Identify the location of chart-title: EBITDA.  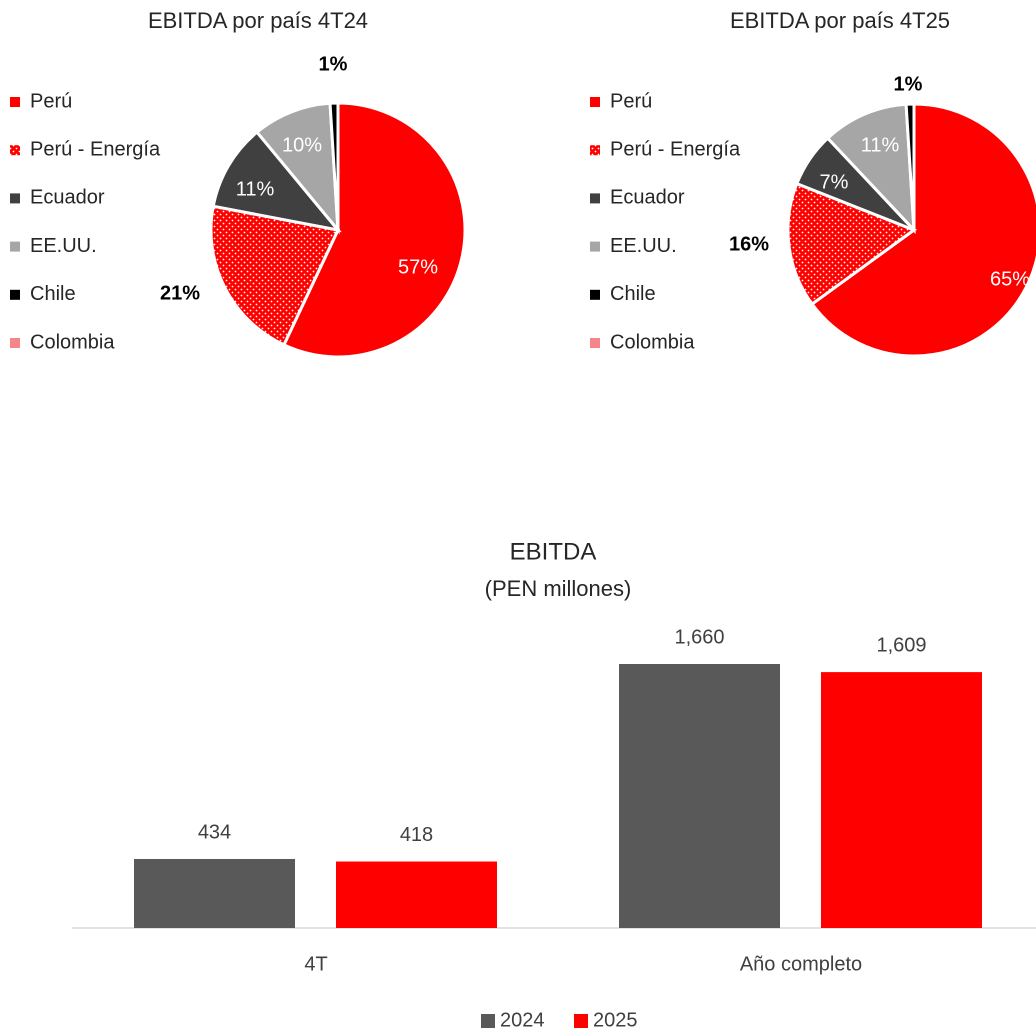
(553, 551).